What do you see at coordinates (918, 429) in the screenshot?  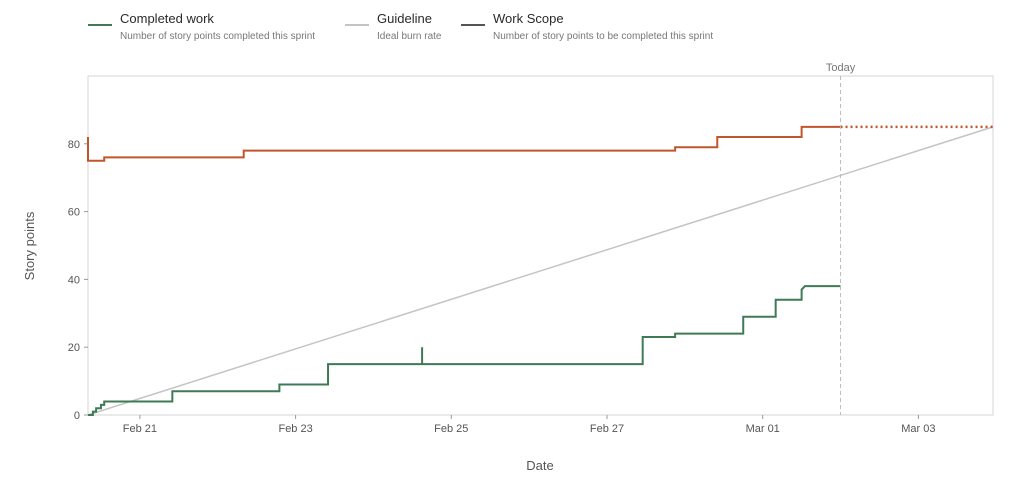 I see `x-tick-label: Mar 03` at bounding box center [918, 429].